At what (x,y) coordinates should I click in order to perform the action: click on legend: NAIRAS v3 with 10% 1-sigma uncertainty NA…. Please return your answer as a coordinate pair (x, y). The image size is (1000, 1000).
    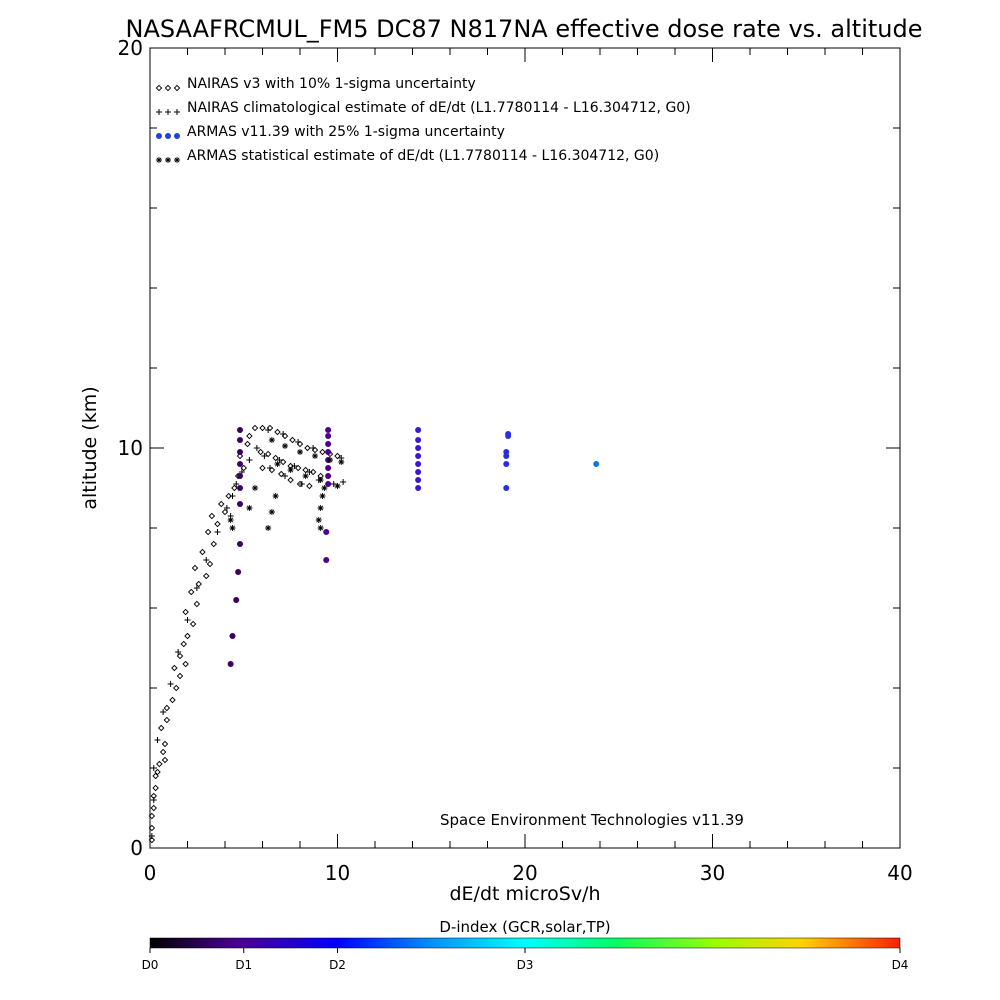
    Looking at the image, I should click on (423, 120).